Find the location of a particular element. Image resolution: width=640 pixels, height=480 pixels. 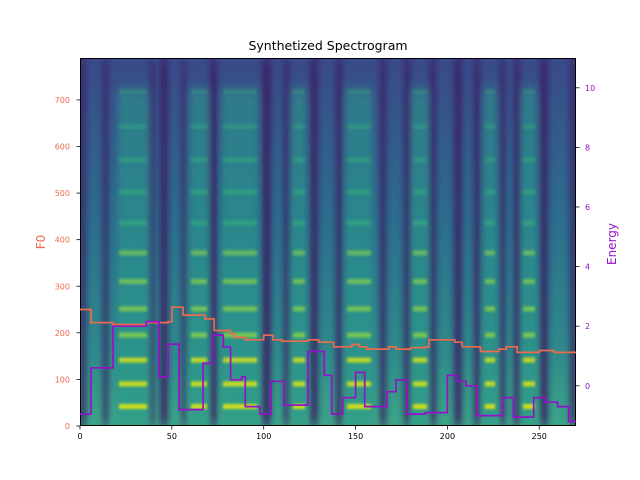

energy-axis-label: Energy is located at coordinates (612, 244).